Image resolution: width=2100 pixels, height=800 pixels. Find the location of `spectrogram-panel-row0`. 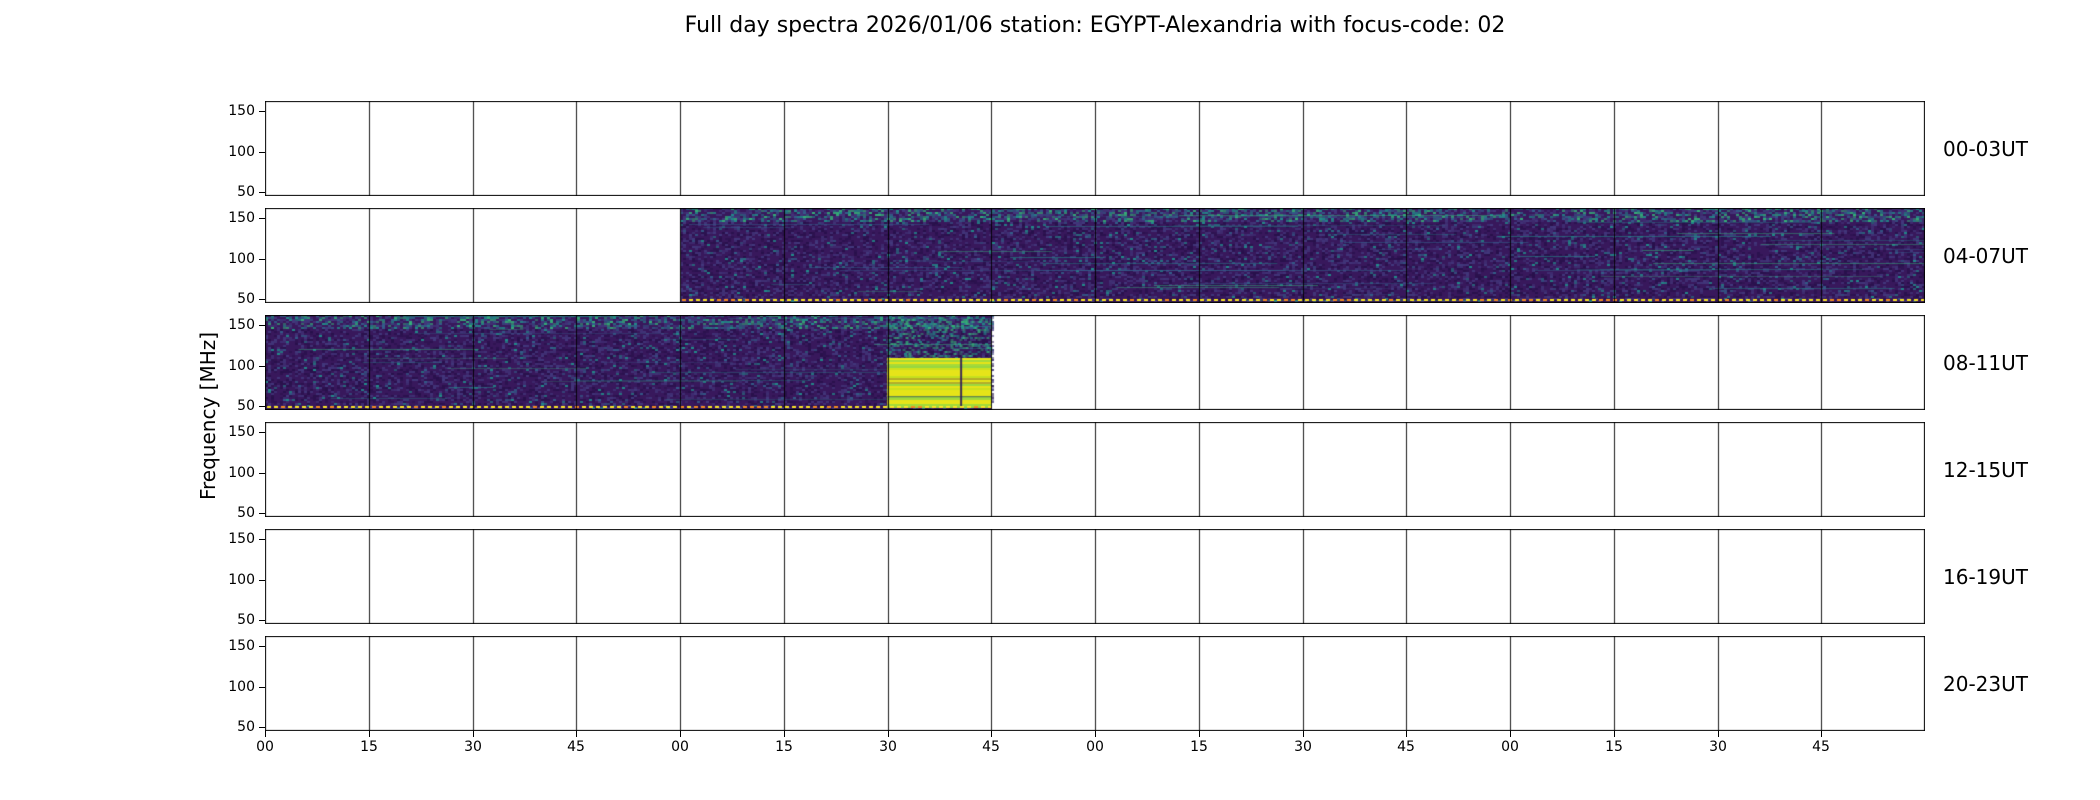

spectrogram-panel-row0 is located at coordinates (1095, 148).